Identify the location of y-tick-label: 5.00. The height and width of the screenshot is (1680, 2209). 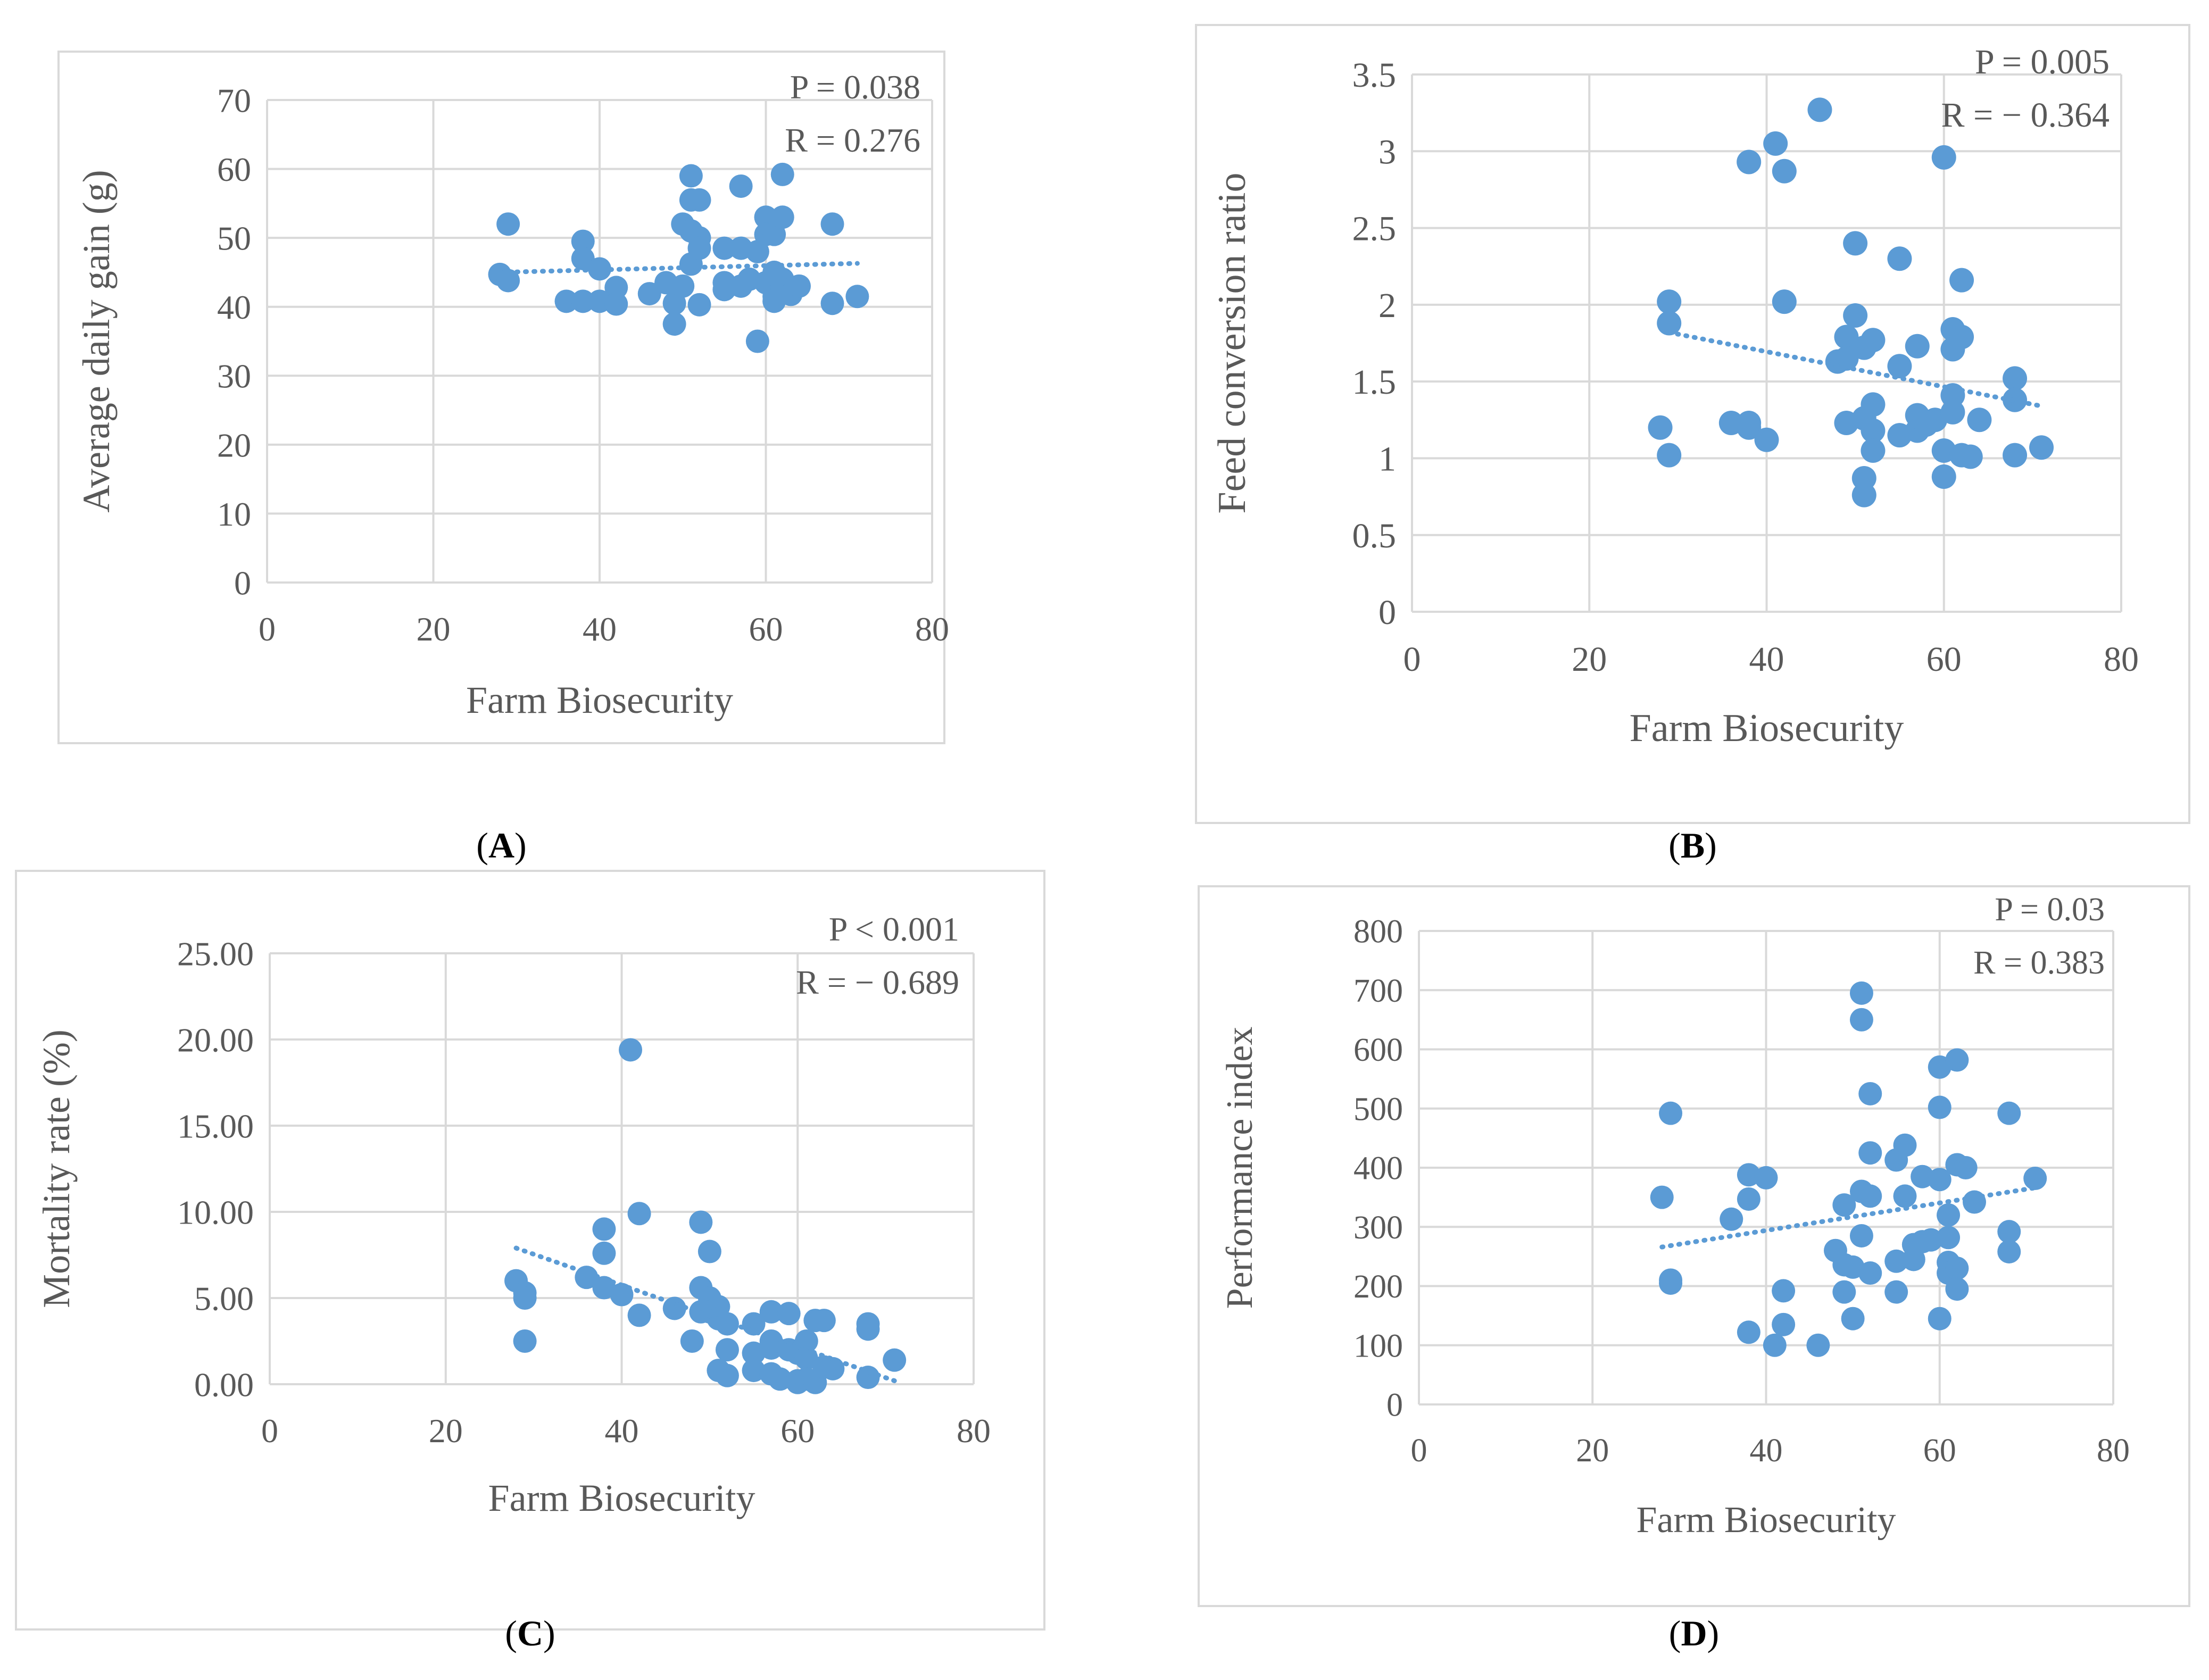
(224, 1298).